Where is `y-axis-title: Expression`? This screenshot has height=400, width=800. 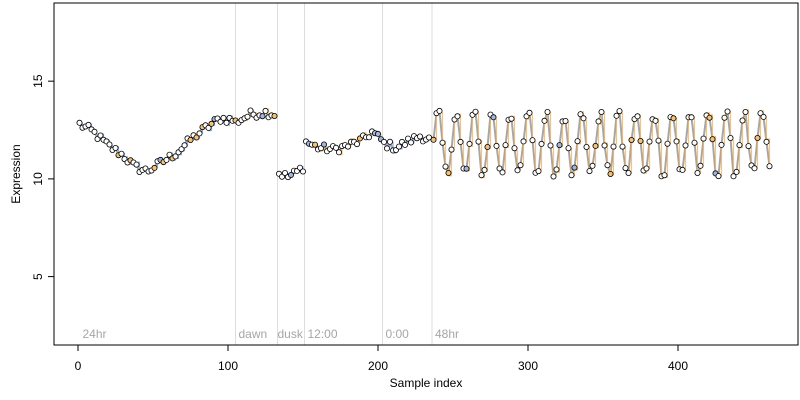 y-axis-title: Expression is located at coordinates (16, 173).